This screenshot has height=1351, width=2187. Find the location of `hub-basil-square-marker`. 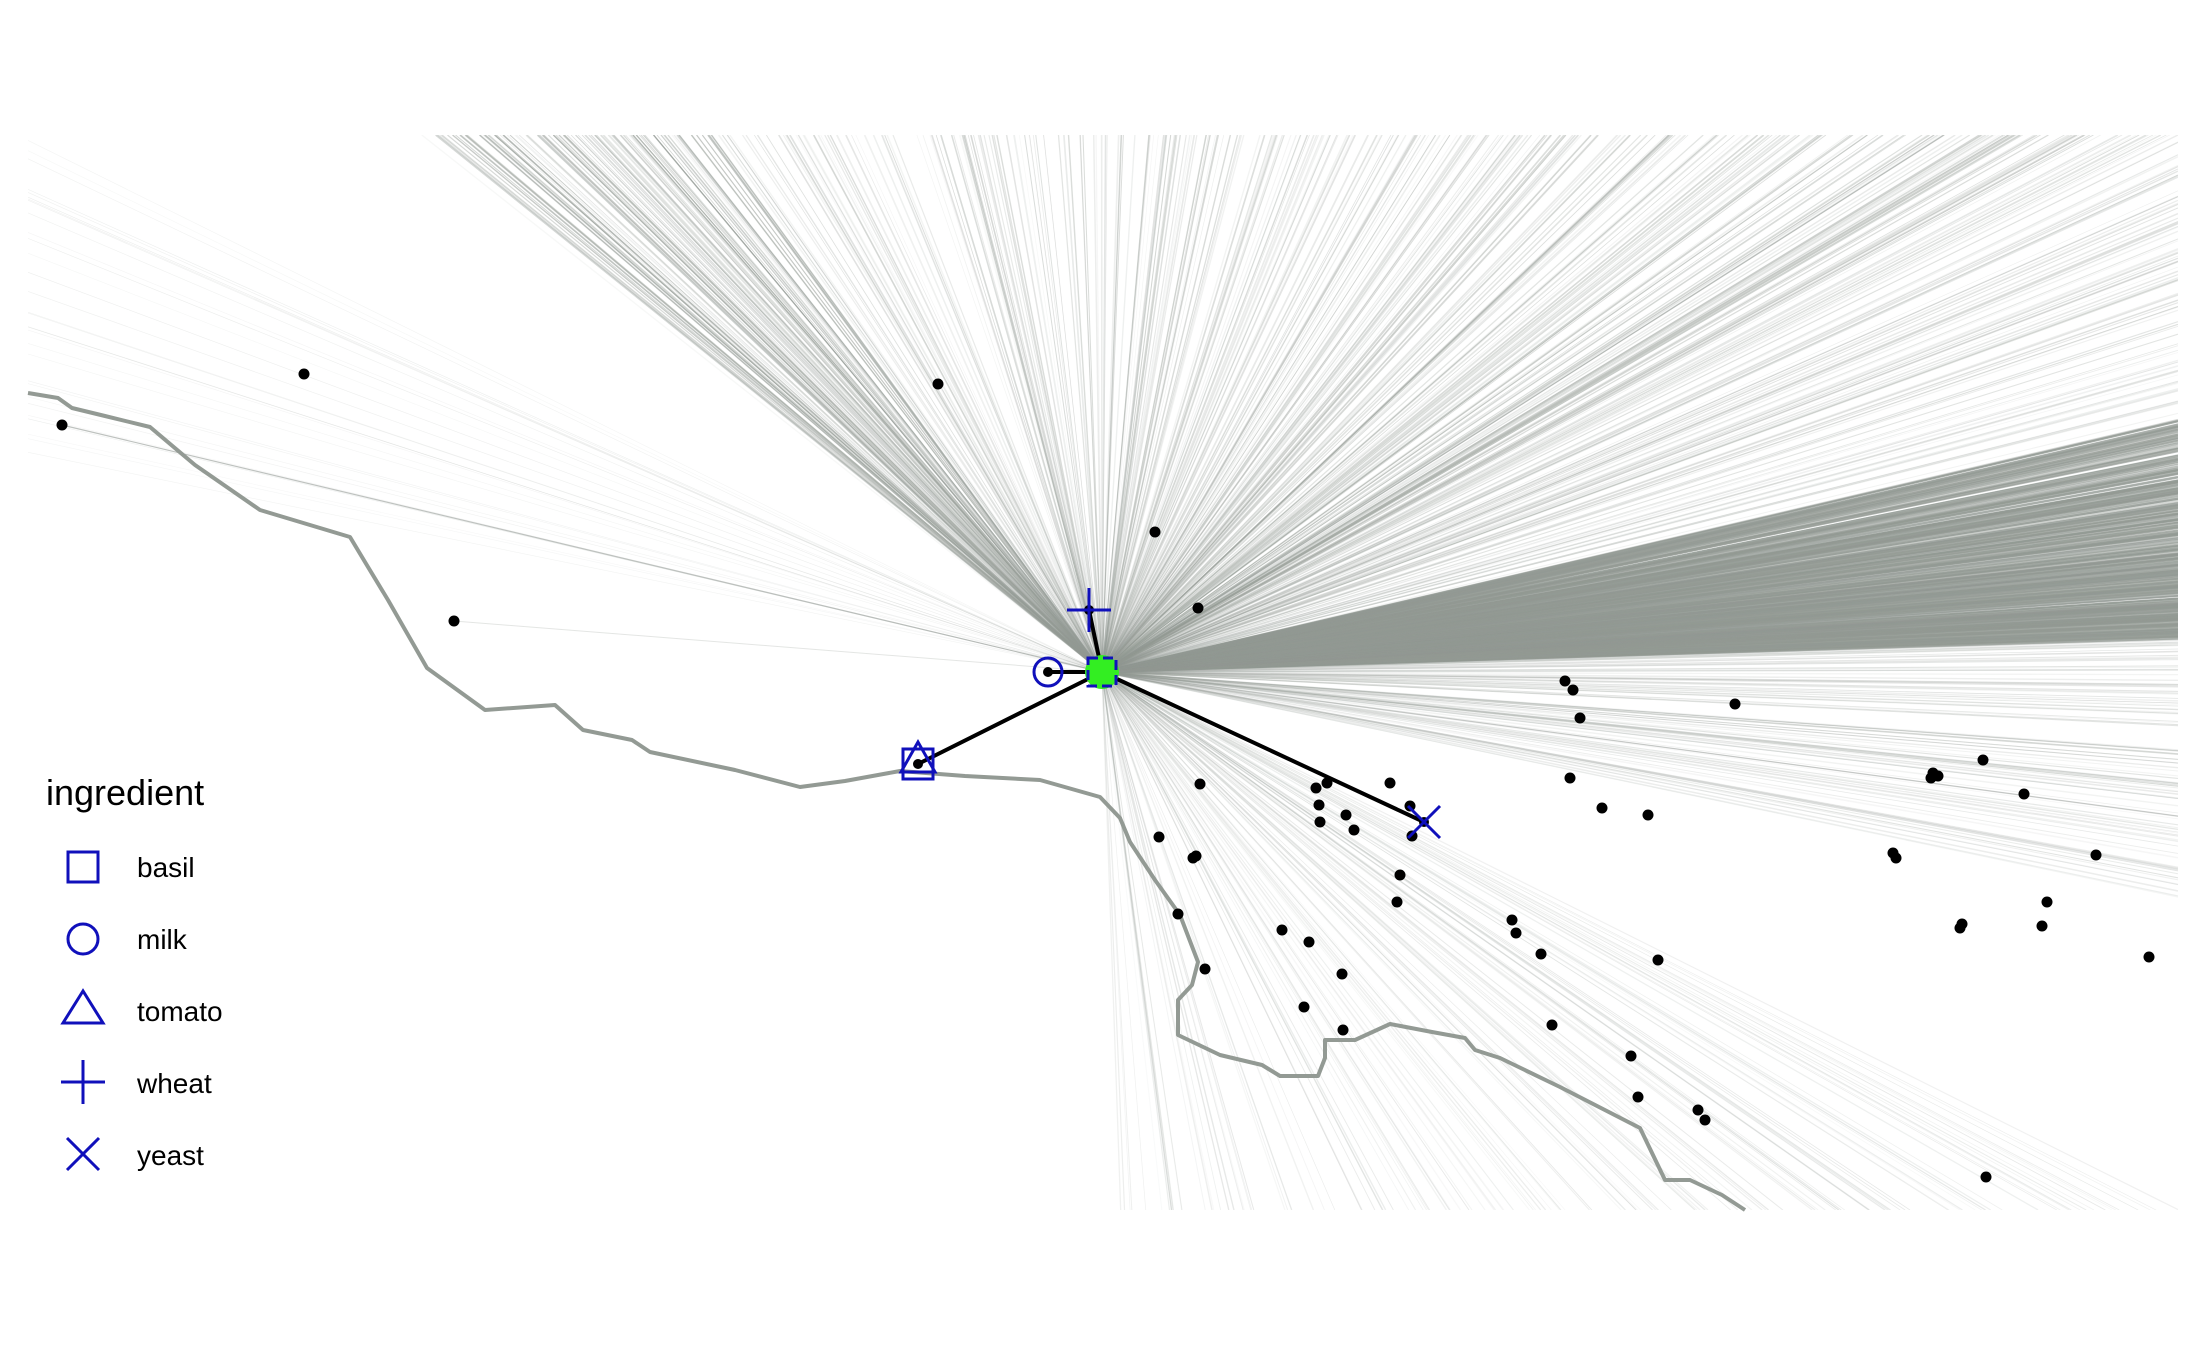

hub-basil-square-marker is located at coordinates (1102, 672).